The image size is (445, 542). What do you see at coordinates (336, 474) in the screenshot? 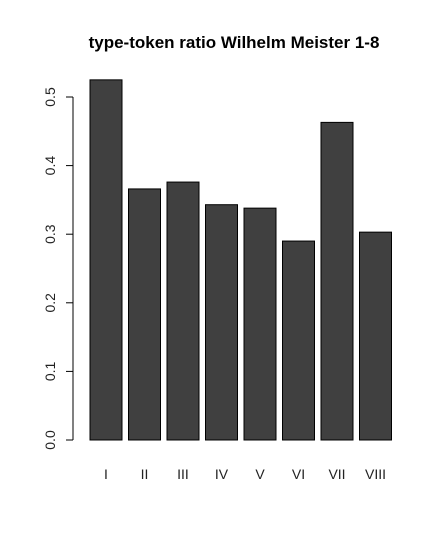
I see `x-tick-label: VII` at bounding box center [336, 474].